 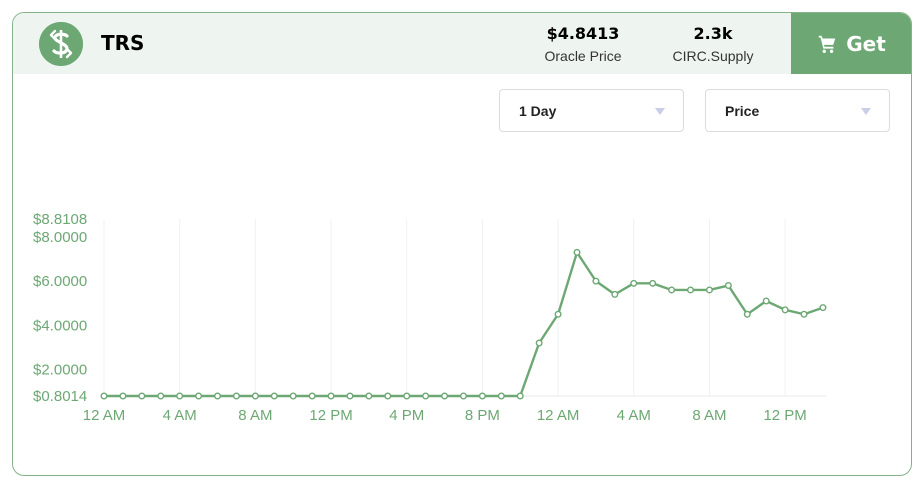 I want to click on y-tick-label: $2.0000, so click(x=60, y=370).